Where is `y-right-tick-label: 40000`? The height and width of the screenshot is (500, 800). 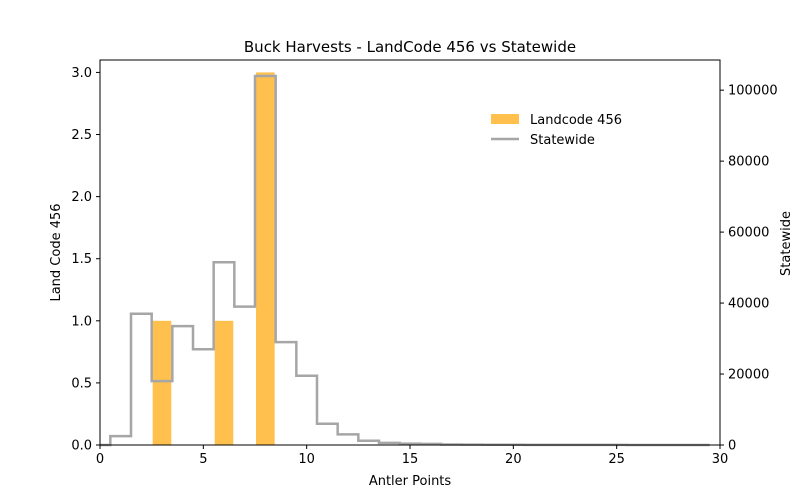 y-right-tick-label: 40000 is located at coordinates (748, 304).